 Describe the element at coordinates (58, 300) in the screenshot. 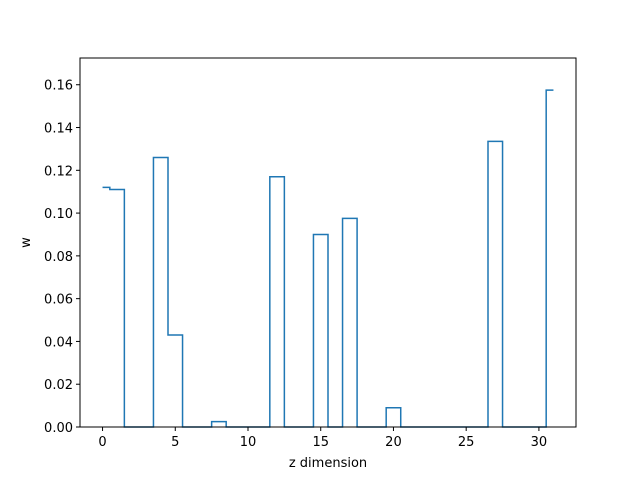

I see `y-tick-label: 0.06` at that location.